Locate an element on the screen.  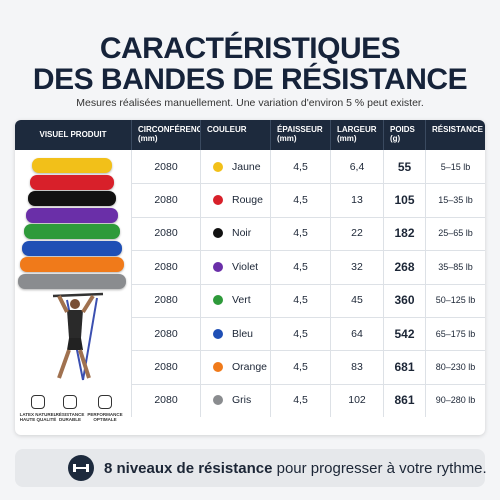
dumbbell-icon is located at coordinates (81, 468).